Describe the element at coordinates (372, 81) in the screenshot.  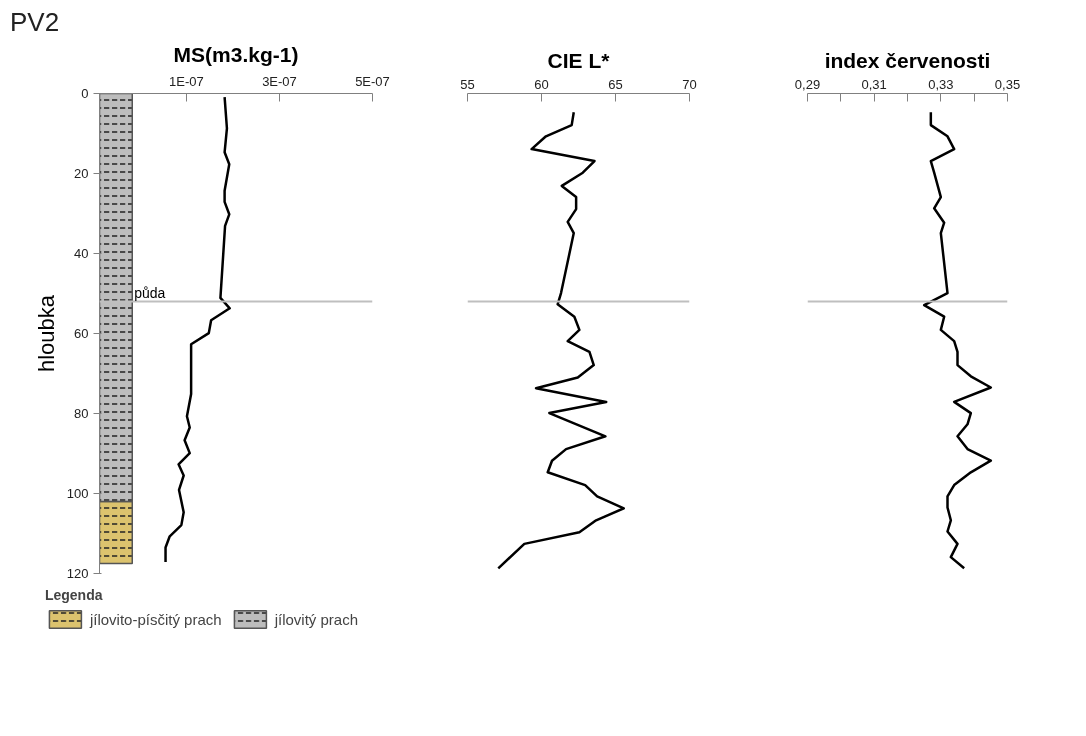
I see `x-tick-label: 5E-07` at that location.